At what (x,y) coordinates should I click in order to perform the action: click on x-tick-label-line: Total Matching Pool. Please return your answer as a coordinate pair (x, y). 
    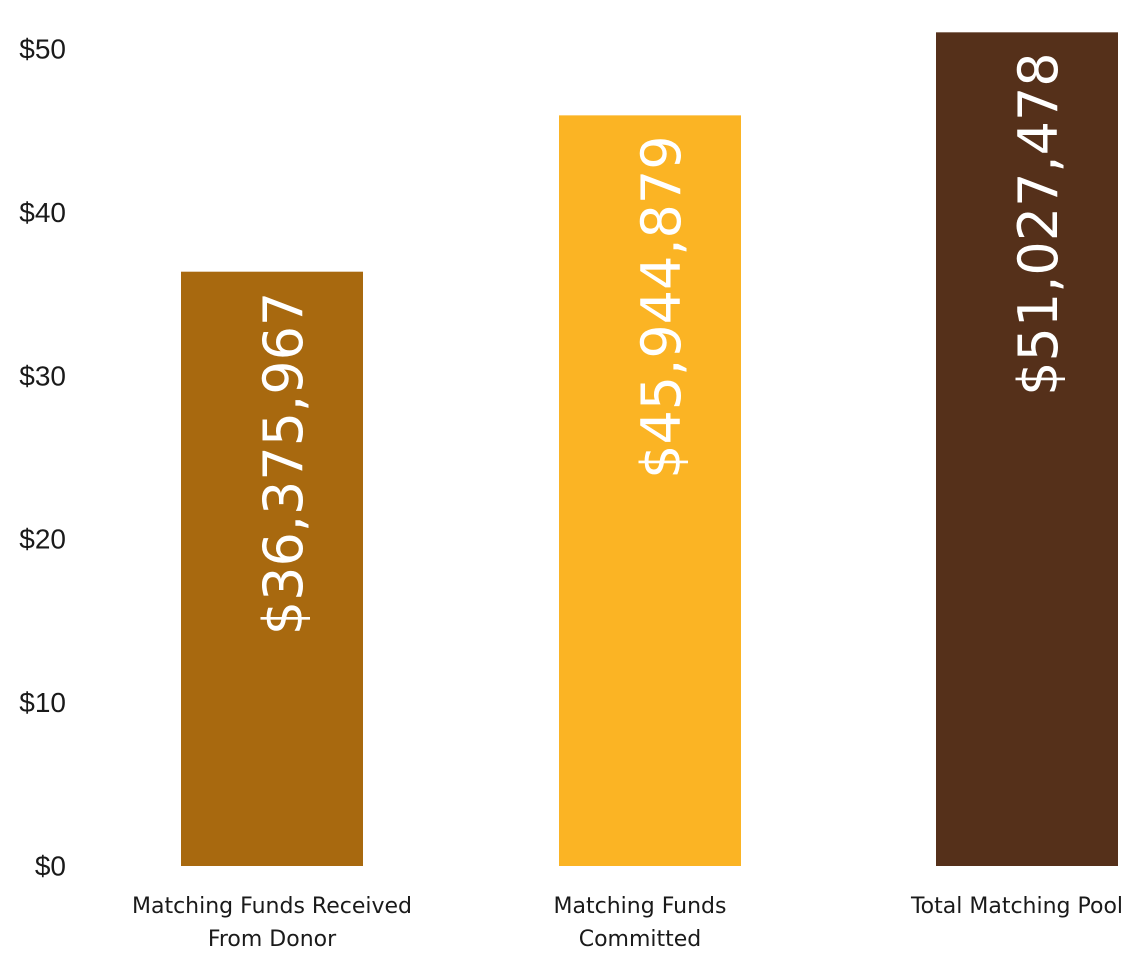
    Looking at the image, I should click on (1016, 906).